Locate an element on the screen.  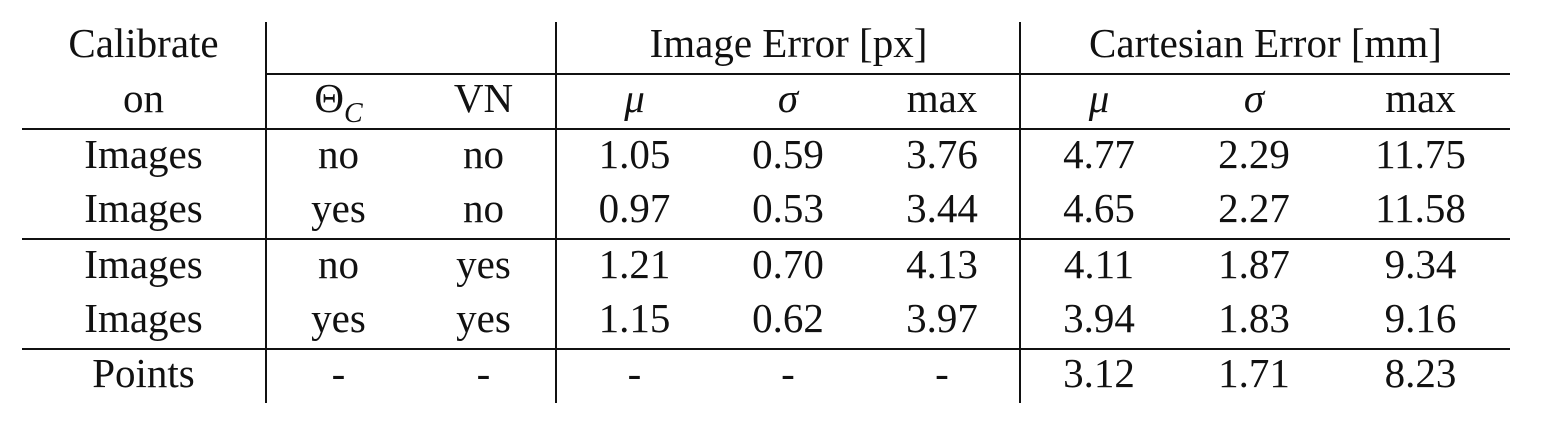
cell-cart-max: 11.58 is located at coordinates (1420, 208).